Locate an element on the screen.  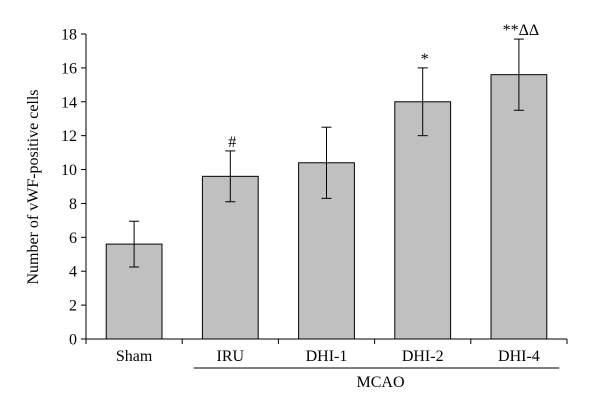
x-tick-label: DHI-1 is located at coordinates (327, 356).